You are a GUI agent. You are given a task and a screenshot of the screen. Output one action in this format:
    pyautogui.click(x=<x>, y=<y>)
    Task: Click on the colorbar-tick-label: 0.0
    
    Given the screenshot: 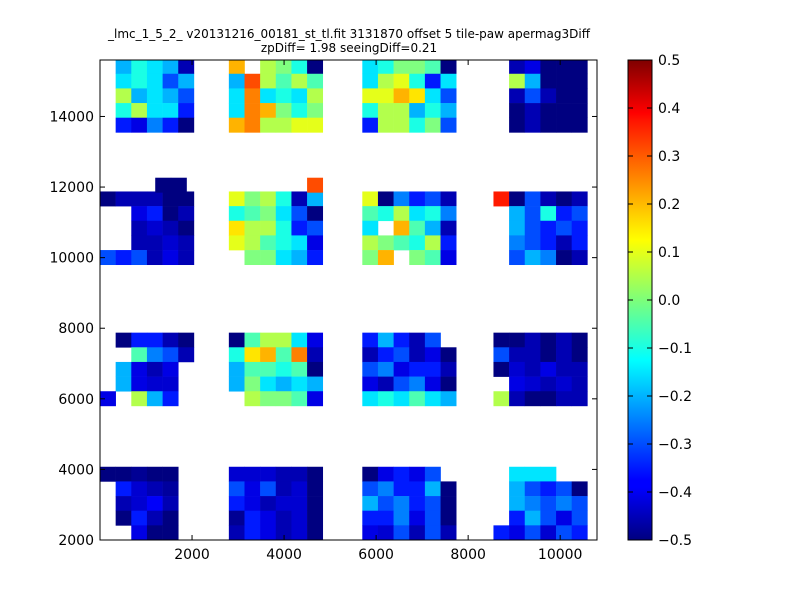 What is the action you would take?
    pyautogui.click(x=669, y=301)
    